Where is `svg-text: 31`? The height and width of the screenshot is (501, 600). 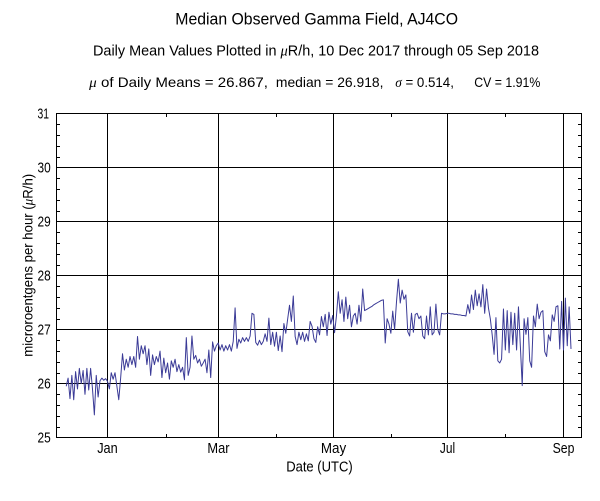 svg-text: 31 is located at coordinates (44, 115).